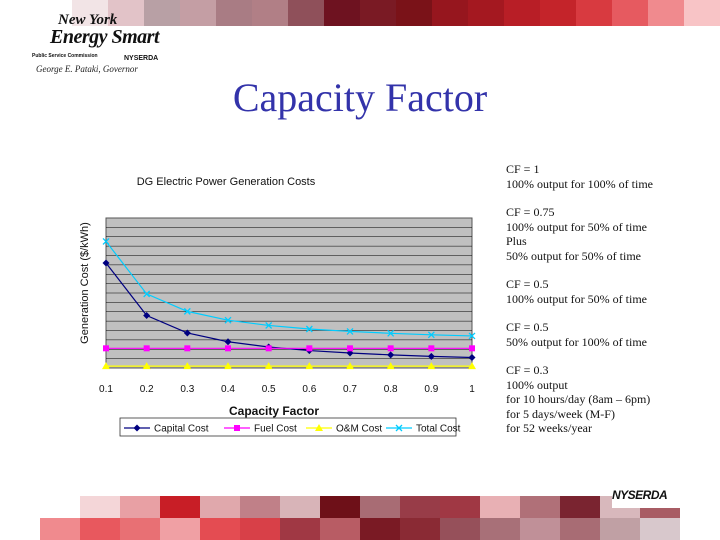 The width and height of the screenshot is (720, 540). I want to click on x-tick-label: 0.2, so click(147, 389).